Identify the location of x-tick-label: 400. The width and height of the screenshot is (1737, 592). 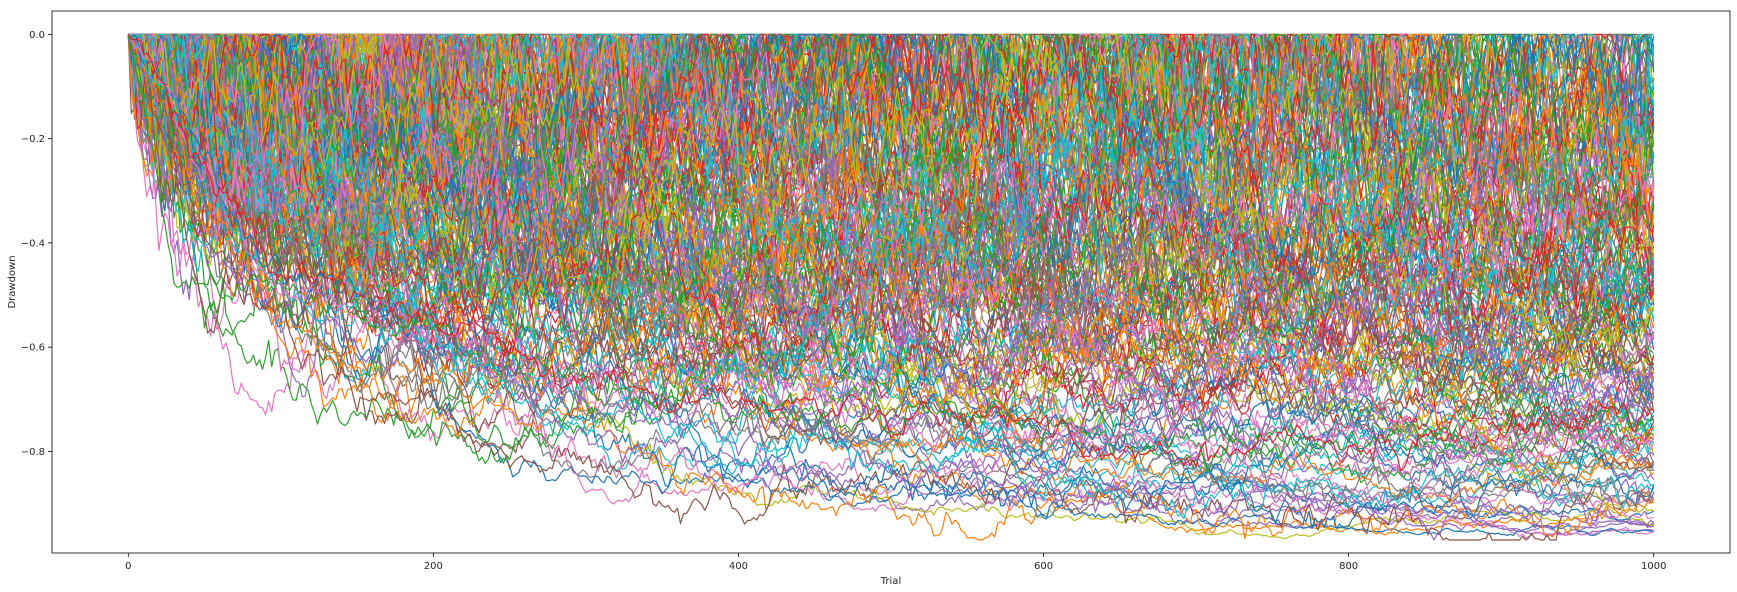
(738, 566).